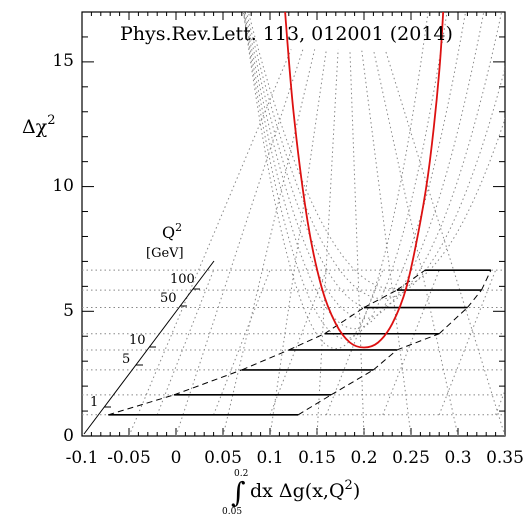 This screenshot has height=522, width=530. Describe the element at coordinates (94, 402) in the screenshot. I see `q2-label-1: 1` at that location.